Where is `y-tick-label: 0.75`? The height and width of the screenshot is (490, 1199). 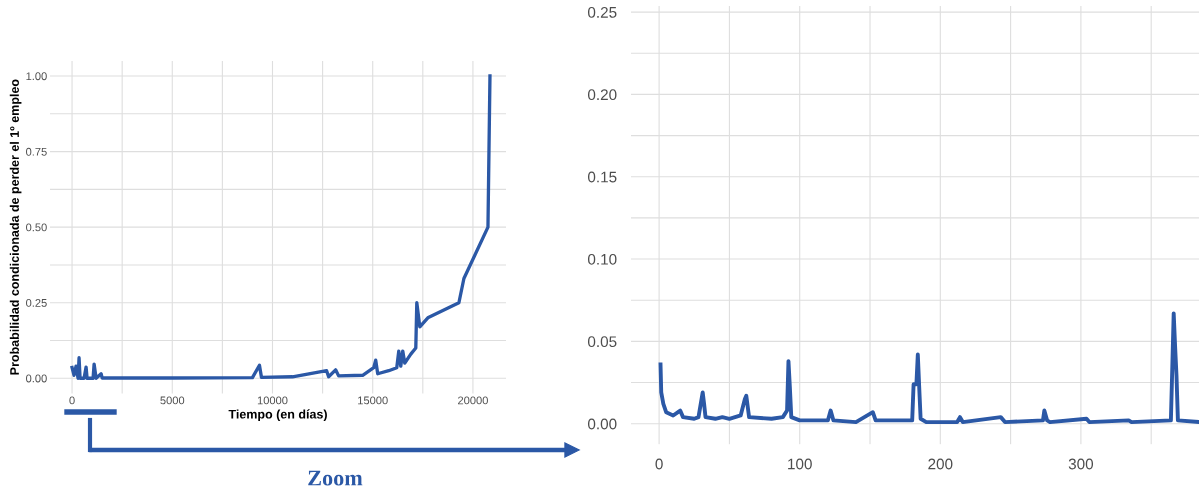 y-tick-label: 0.75 is located at coordinates (36, 151).